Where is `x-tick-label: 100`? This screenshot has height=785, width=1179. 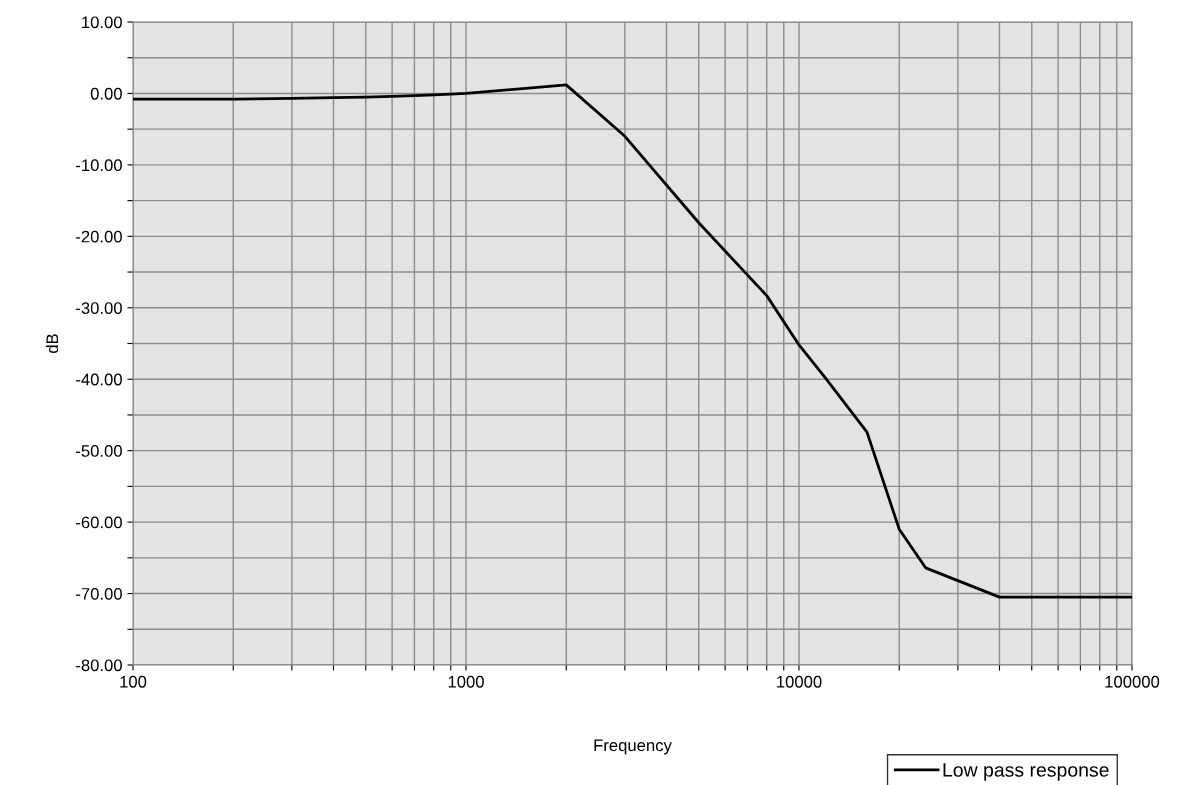
x-tick-label: 100 is located at coordinates (133, 681).